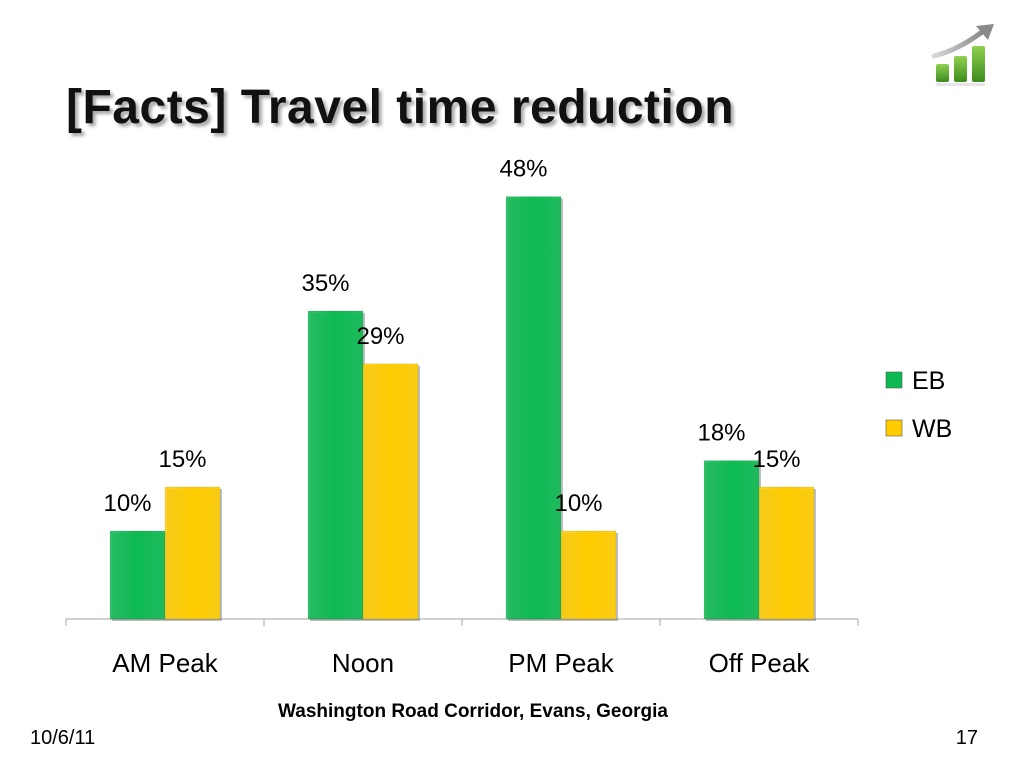 This screenshot has height=768, width=1024. Describe the element at coordinates (380, 336) in the screenshot. I see `data-label: 29%` at that location.